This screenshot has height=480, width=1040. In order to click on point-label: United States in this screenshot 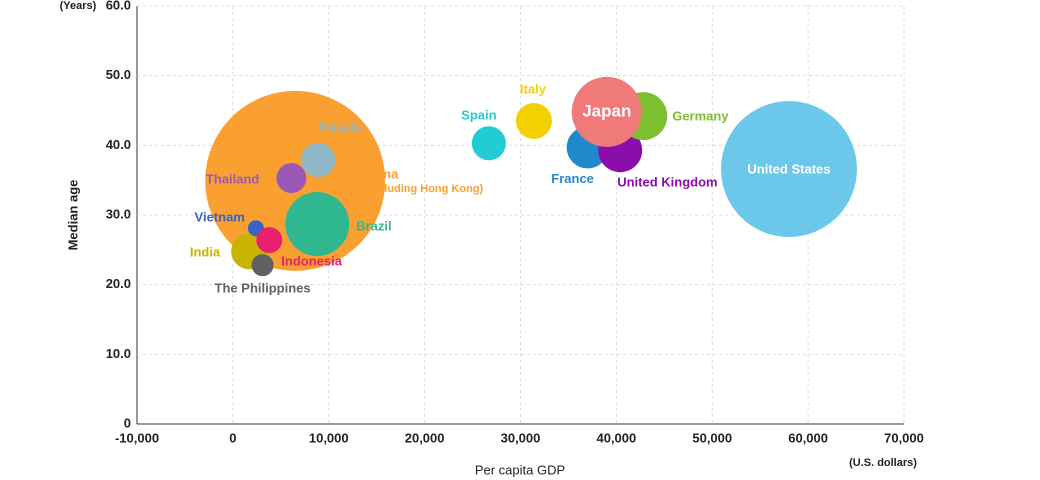, I will do `click(788, 168)`.